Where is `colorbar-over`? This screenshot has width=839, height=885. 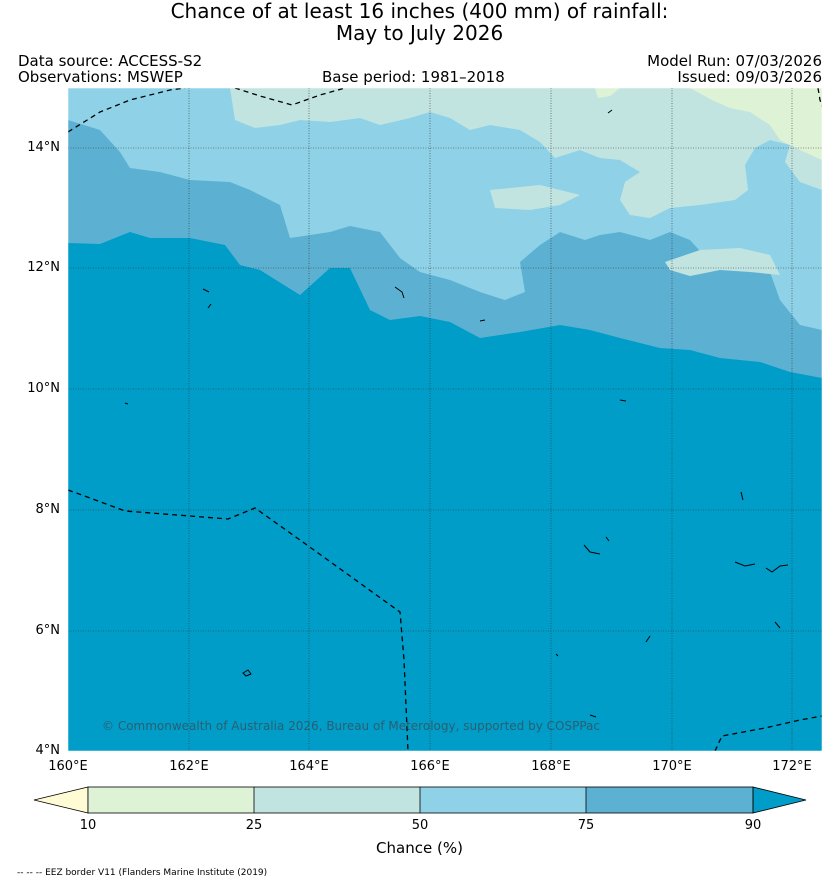
colorbar-over is located at coordinates (779, 800).